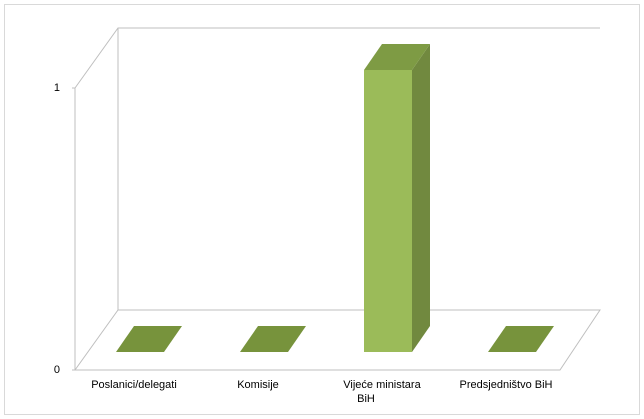  I want to click on y-tick-label: 0, so click(57, 370).